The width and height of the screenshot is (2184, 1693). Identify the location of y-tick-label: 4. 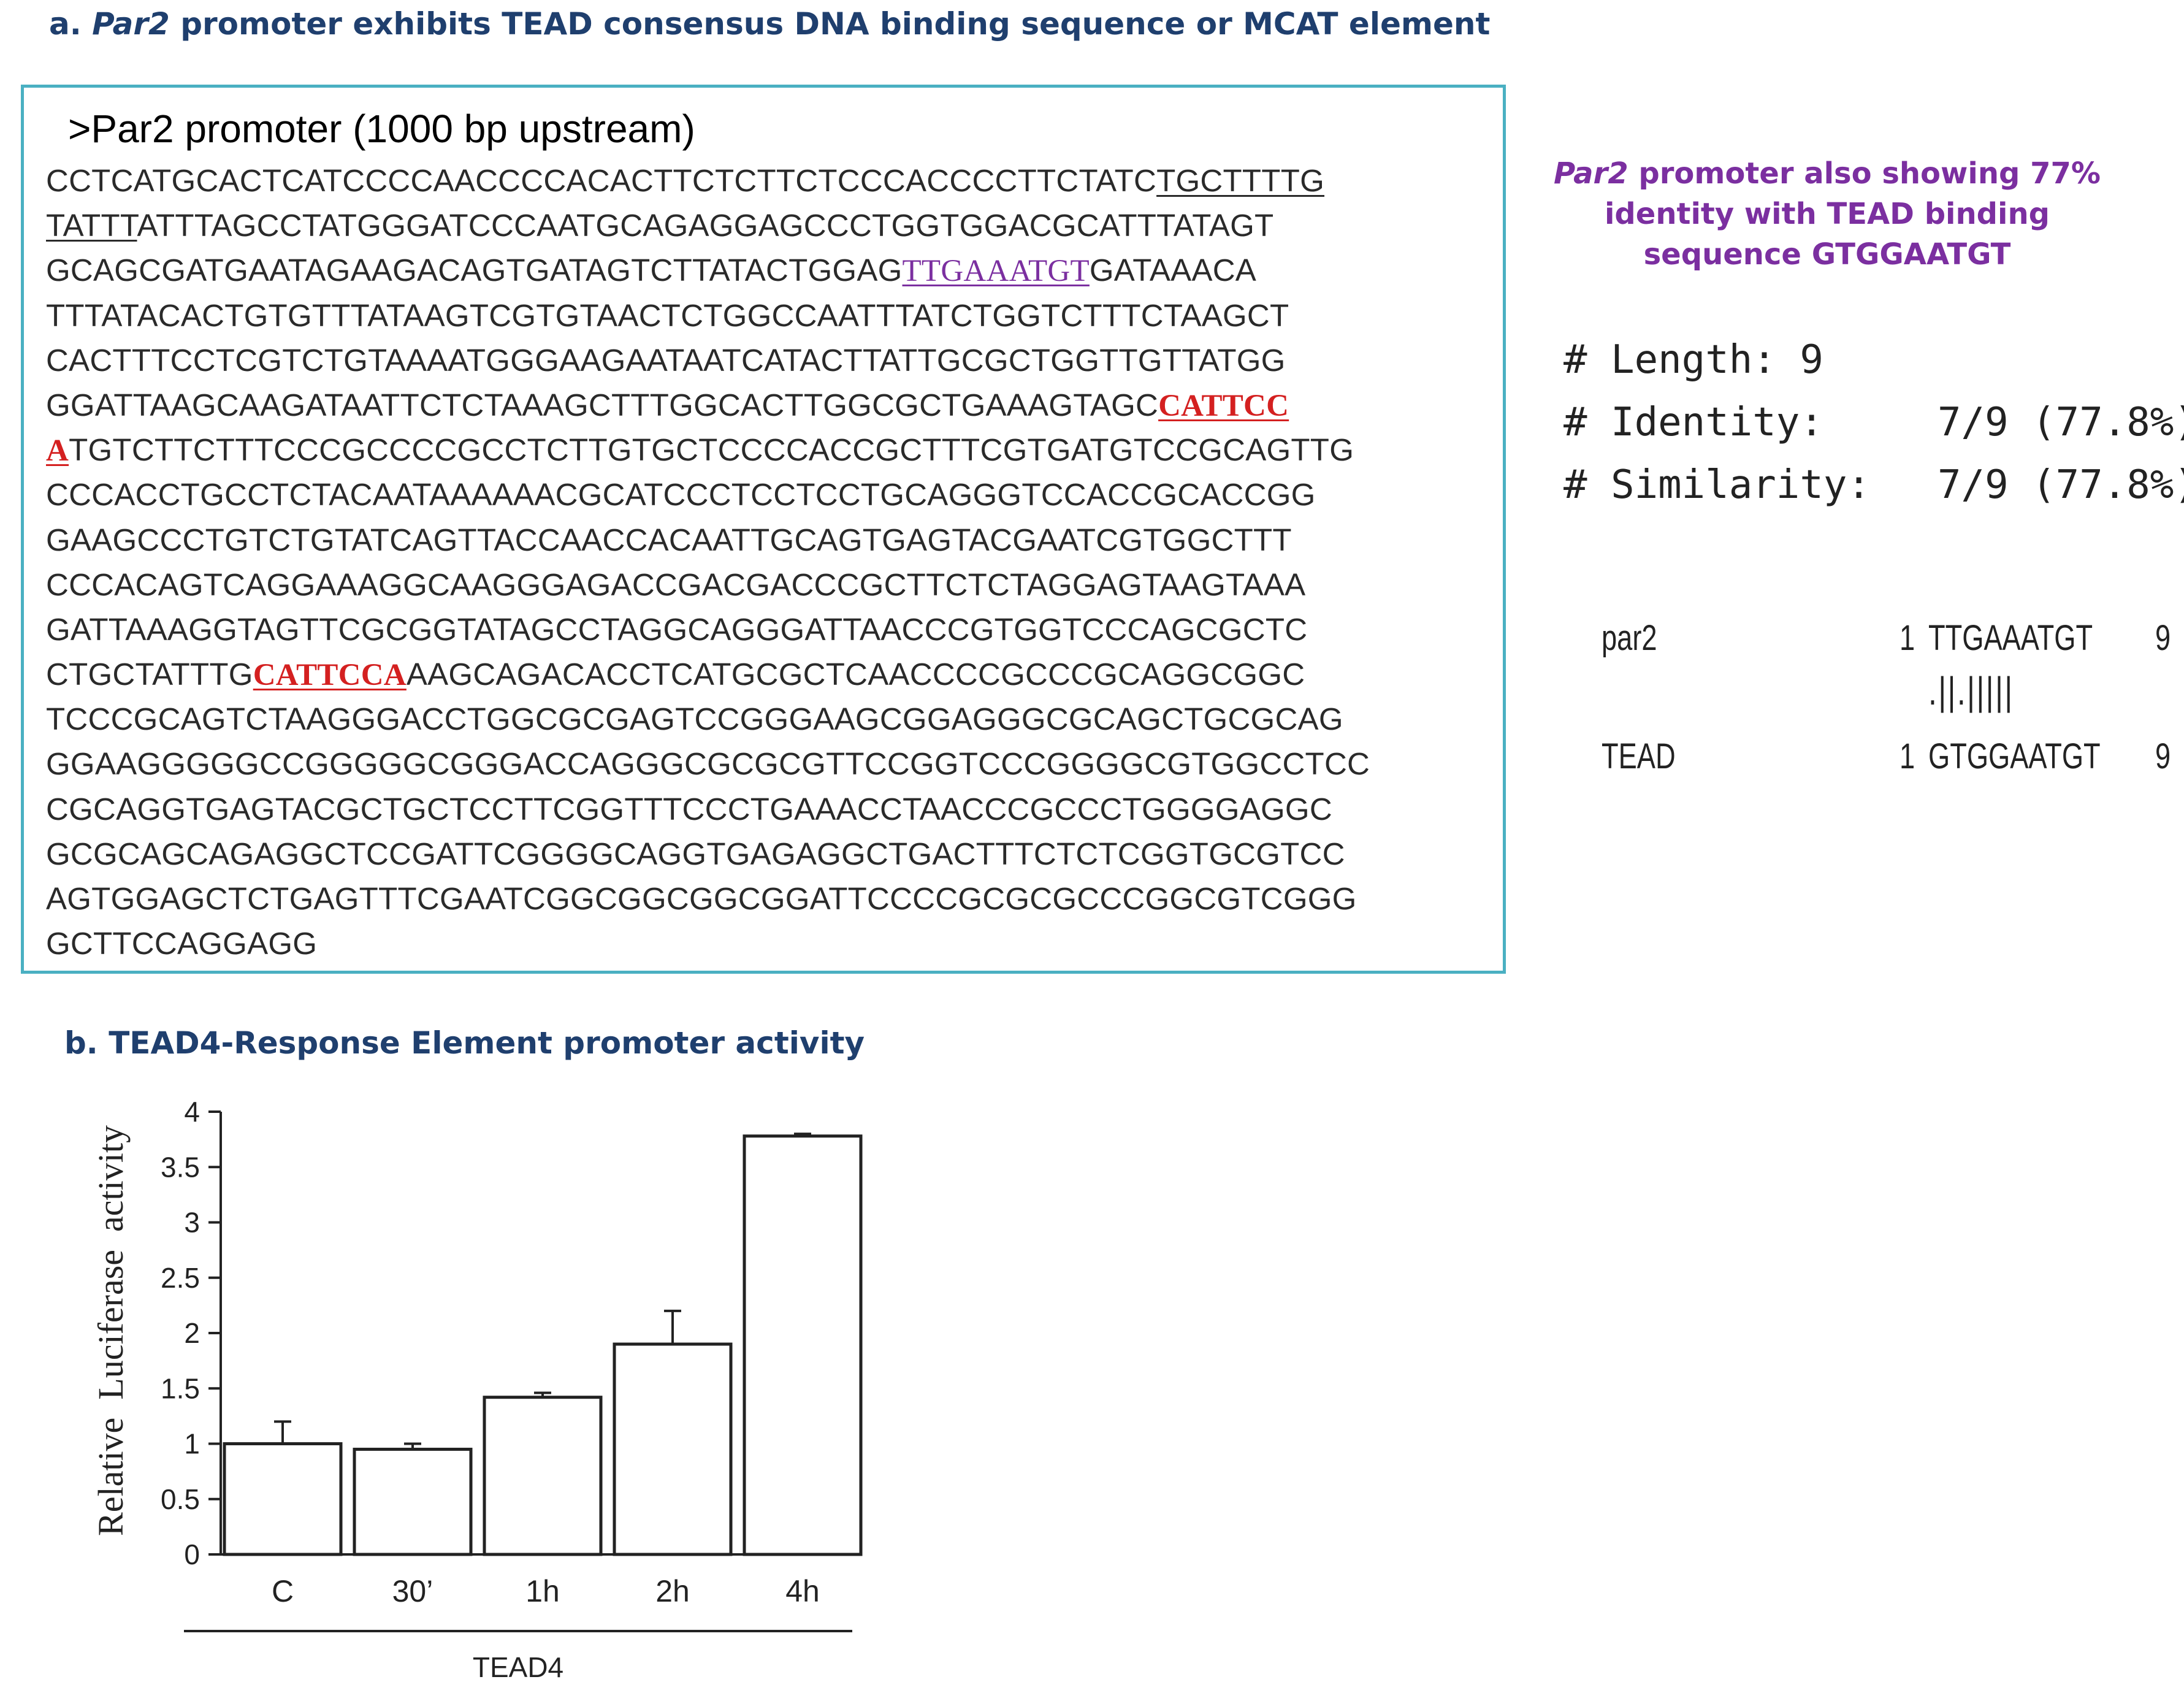
(192, 1112).